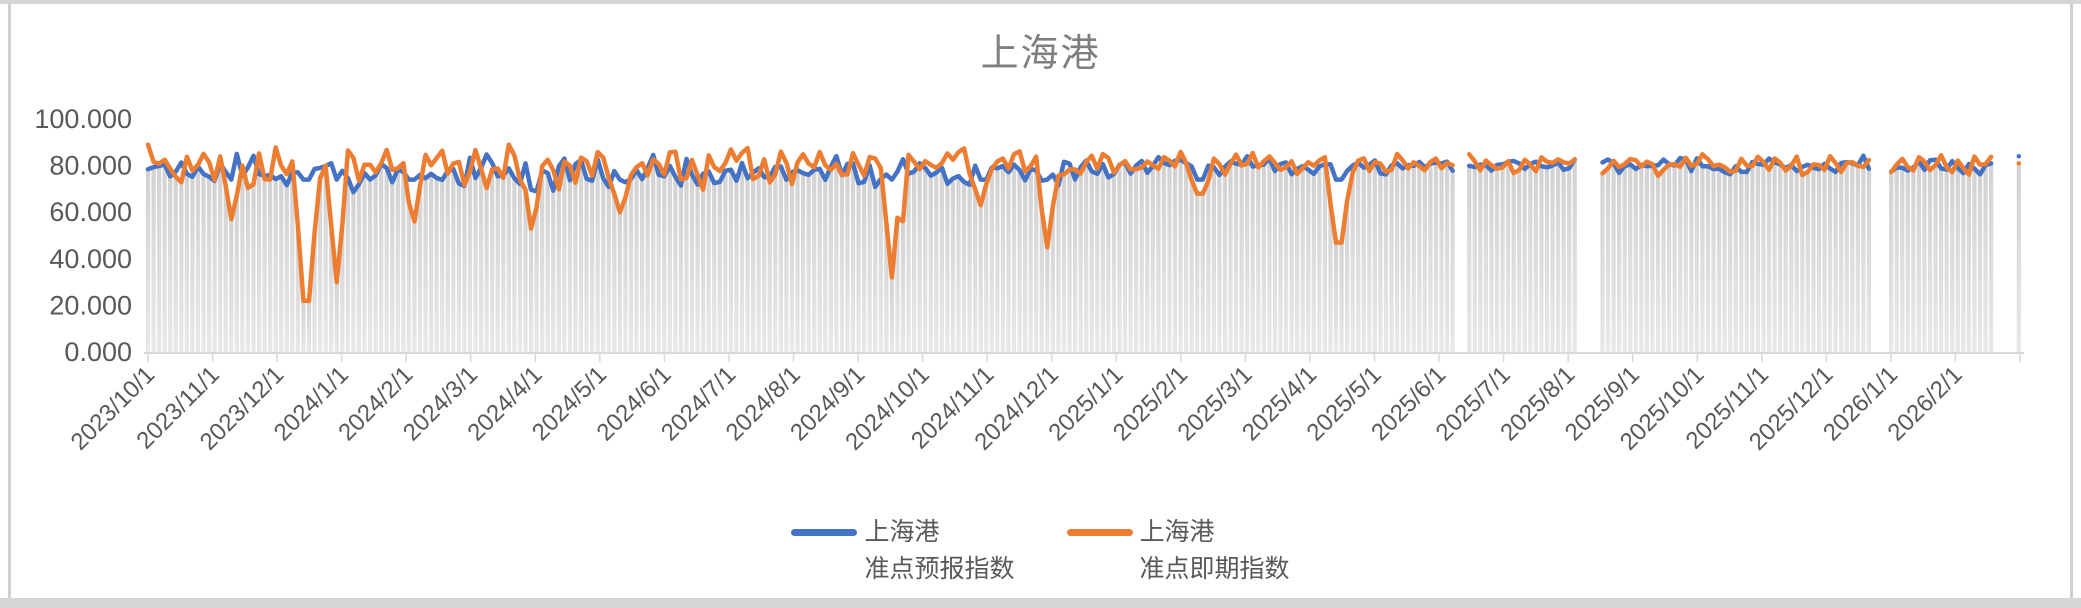  I want to click on legend: 上海港 准点预报指数 上海港 准点即期指数, so click(1040, 551).